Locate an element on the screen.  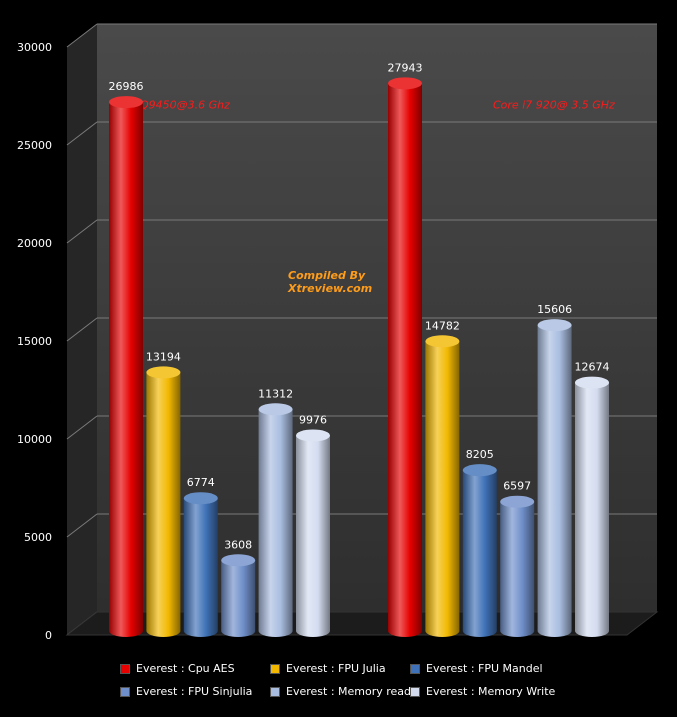
data-label: 15606 is located at coordinates (554, 309).